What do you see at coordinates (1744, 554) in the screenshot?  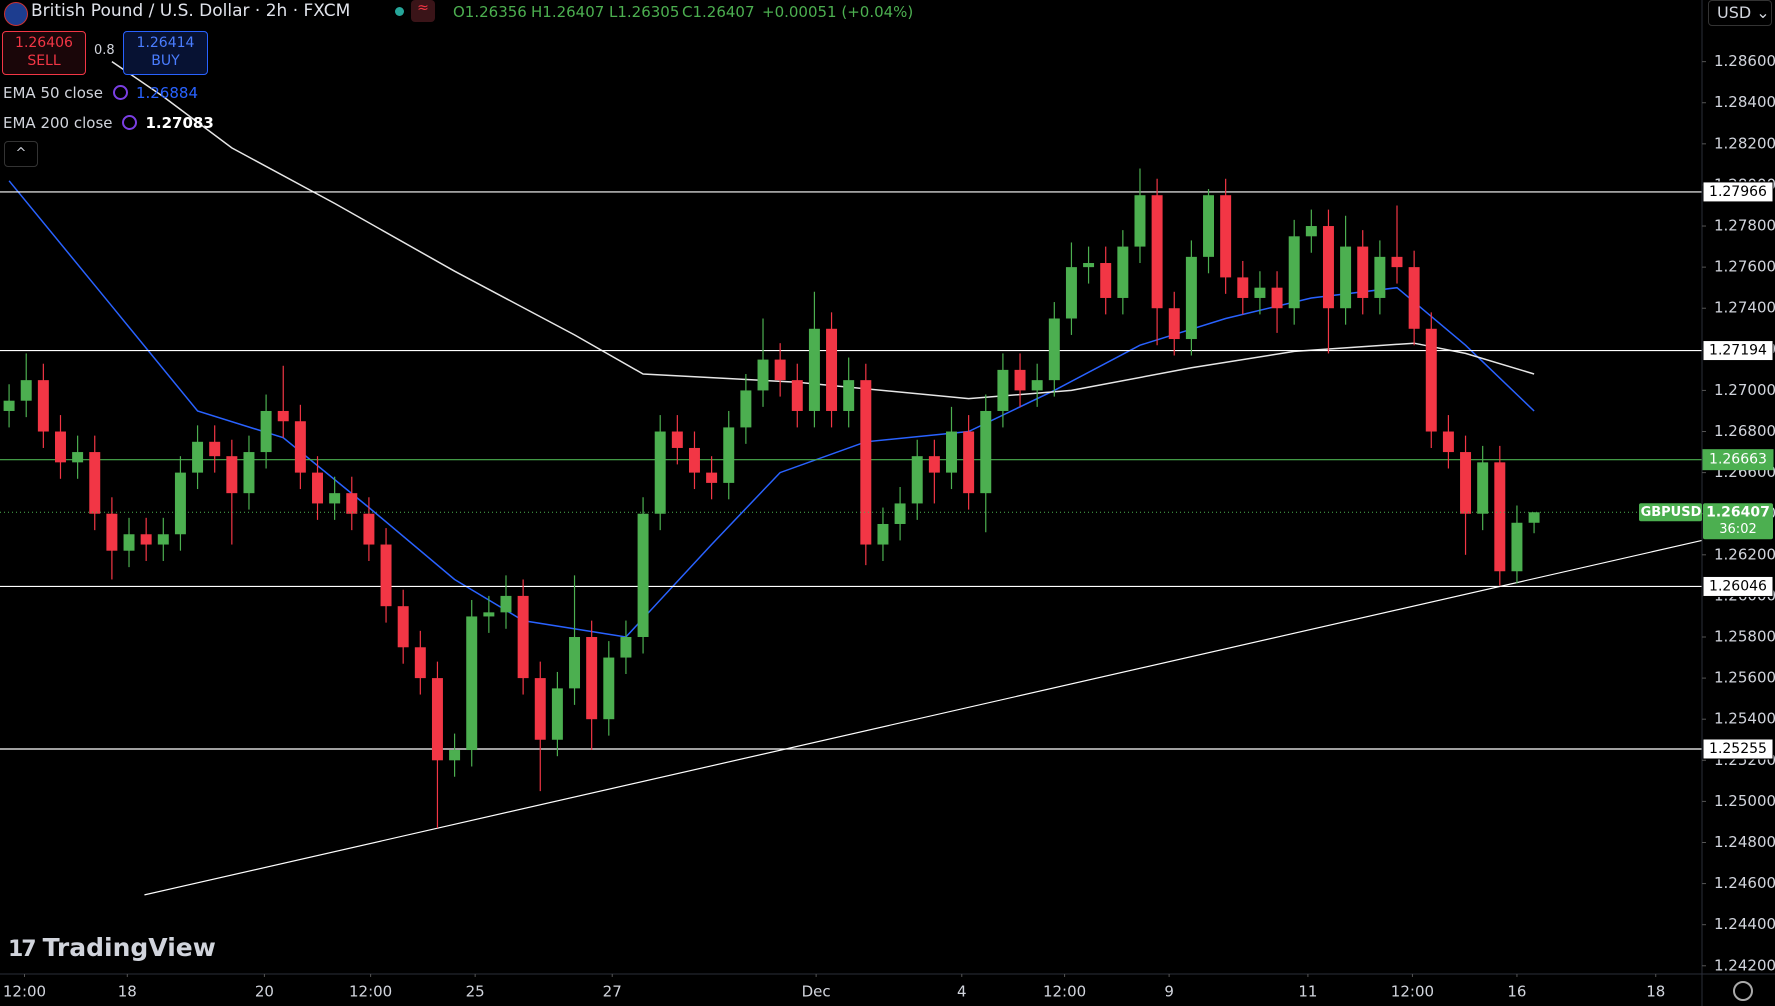 I see `y-tick-label: 1.26200` at bounding box center [1744, 554].